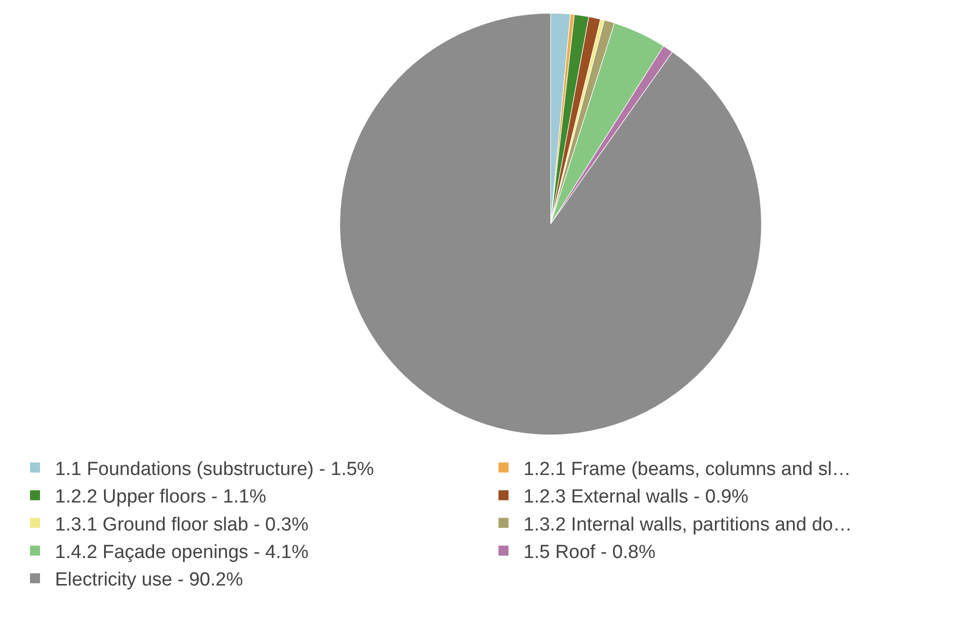 The height and width of the screenshot is (635, 957). I want to click on legend-label: Electricity use - 90.2%, so click(149, 580).